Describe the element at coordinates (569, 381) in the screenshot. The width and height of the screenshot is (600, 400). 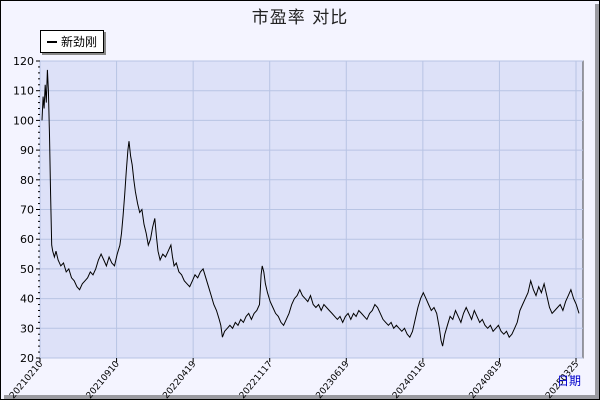
I see `x-axis-label: 日期` at that location.